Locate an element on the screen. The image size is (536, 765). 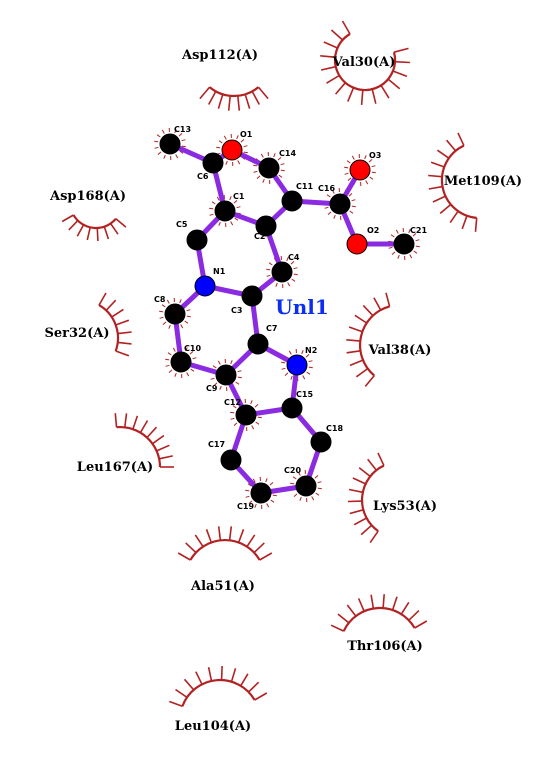
atom-c13 is located at coordinates (170, 144).